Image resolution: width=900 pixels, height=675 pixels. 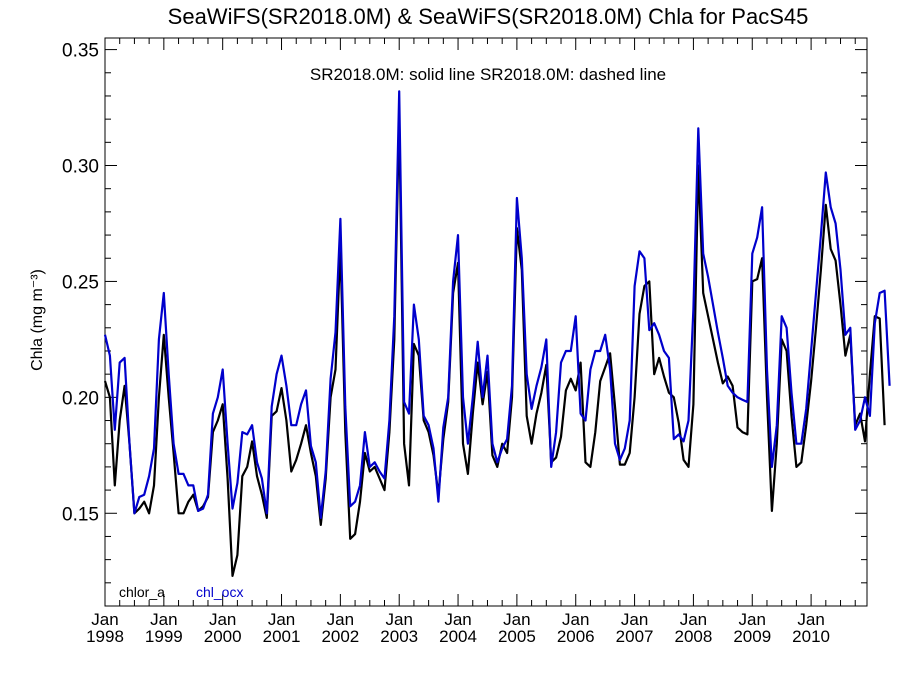 I want to click on x-tick-year-label: 2000, so click(x=223, y=636).